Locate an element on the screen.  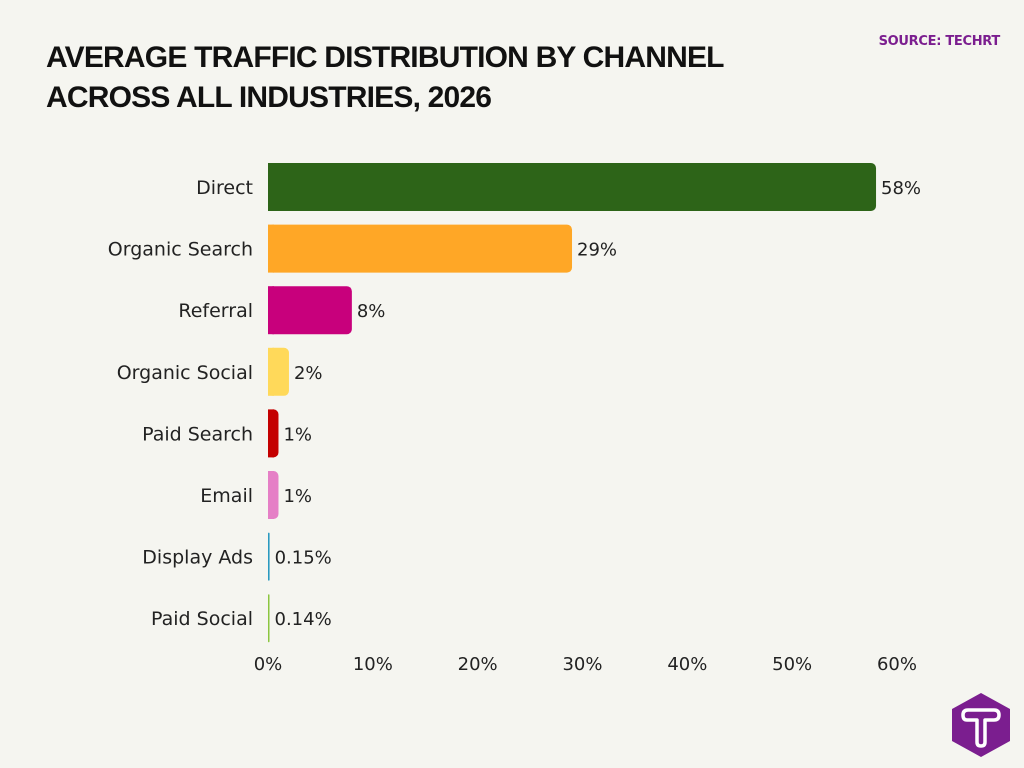
x-tick-label: 30% is located at coordinates (582, 664).